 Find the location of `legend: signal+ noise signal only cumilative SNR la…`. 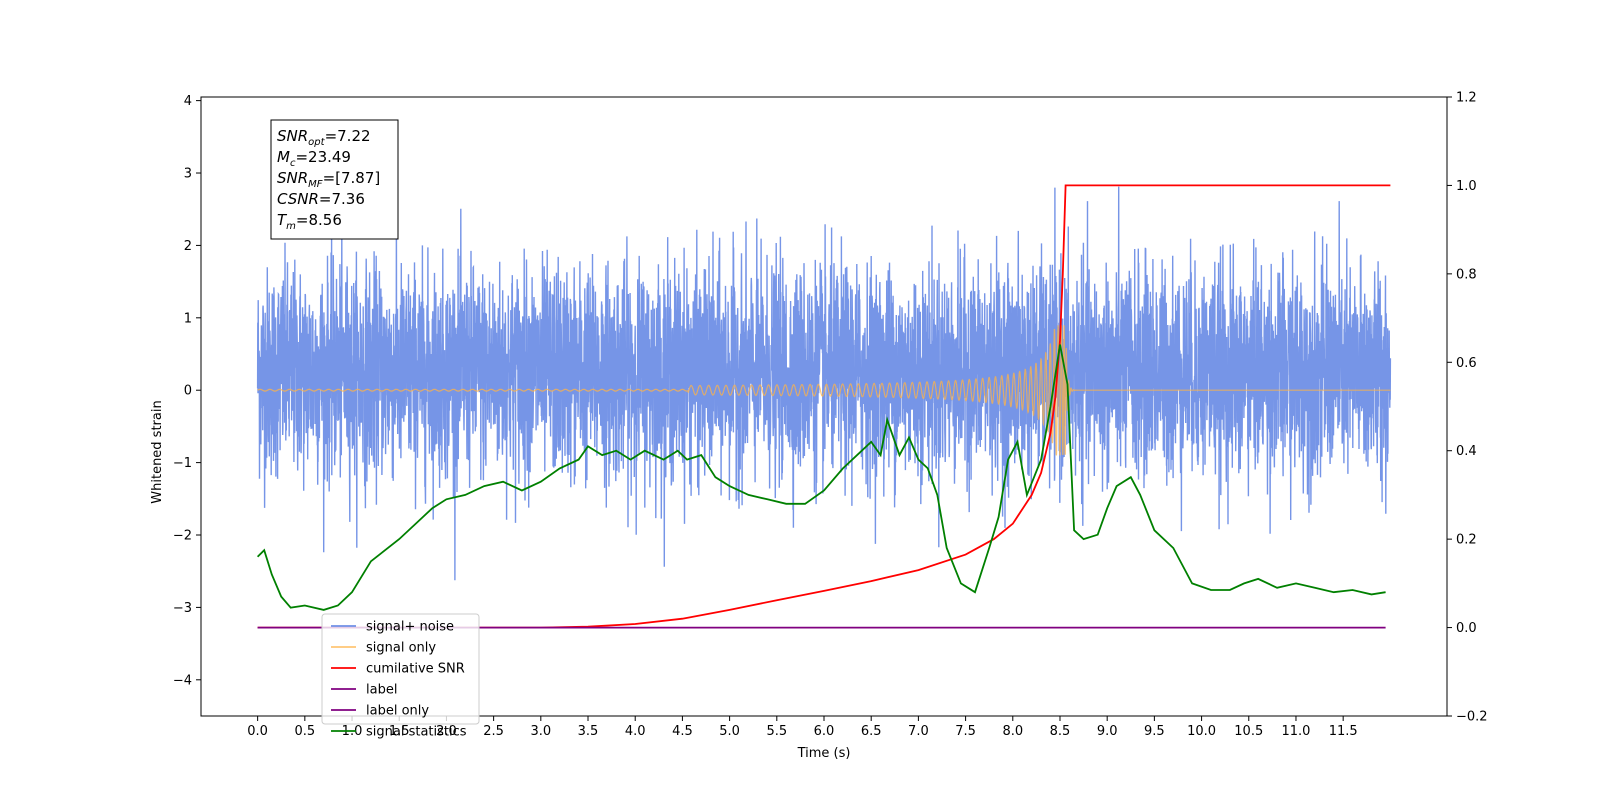

legend: signal+ noise signal only cumilative SNR la… is located at coordinates (400, 676).